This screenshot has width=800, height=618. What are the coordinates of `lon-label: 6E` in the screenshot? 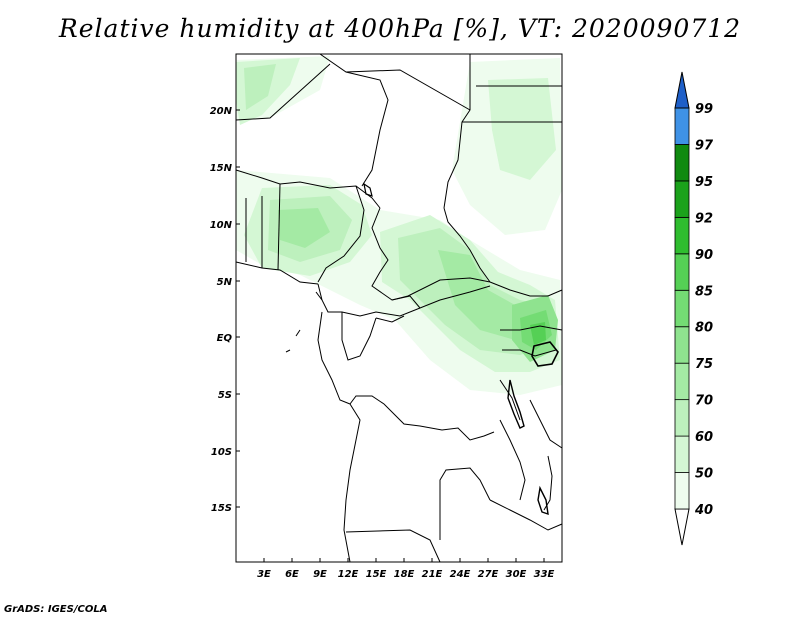 It's located at (292, 574).